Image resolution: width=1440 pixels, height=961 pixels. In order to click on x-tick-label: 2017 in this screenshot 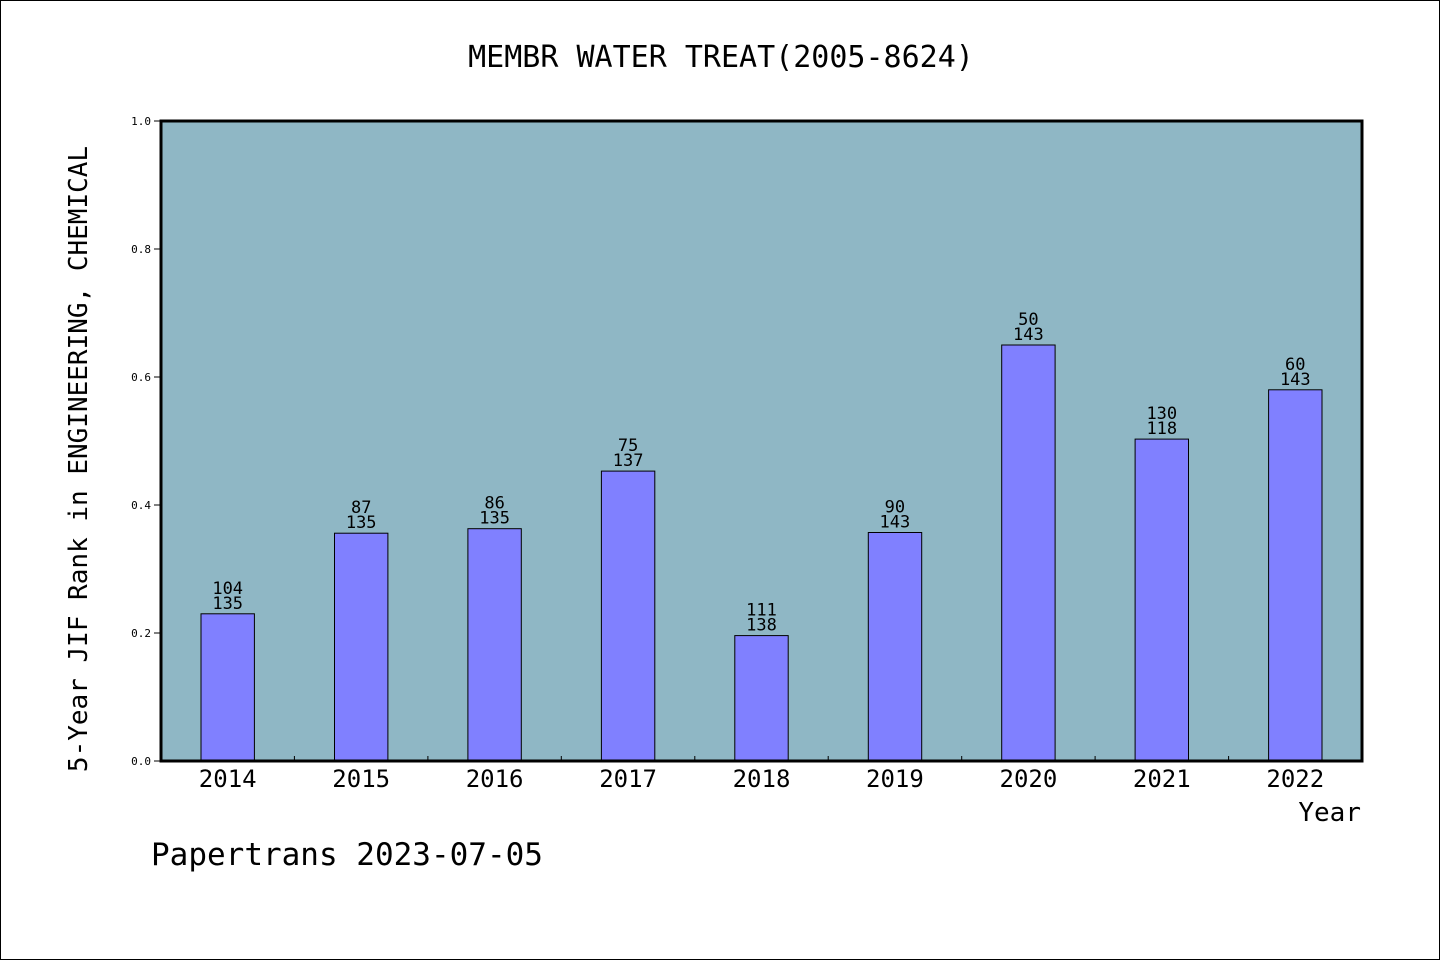, I will do `click(628, 779)`.